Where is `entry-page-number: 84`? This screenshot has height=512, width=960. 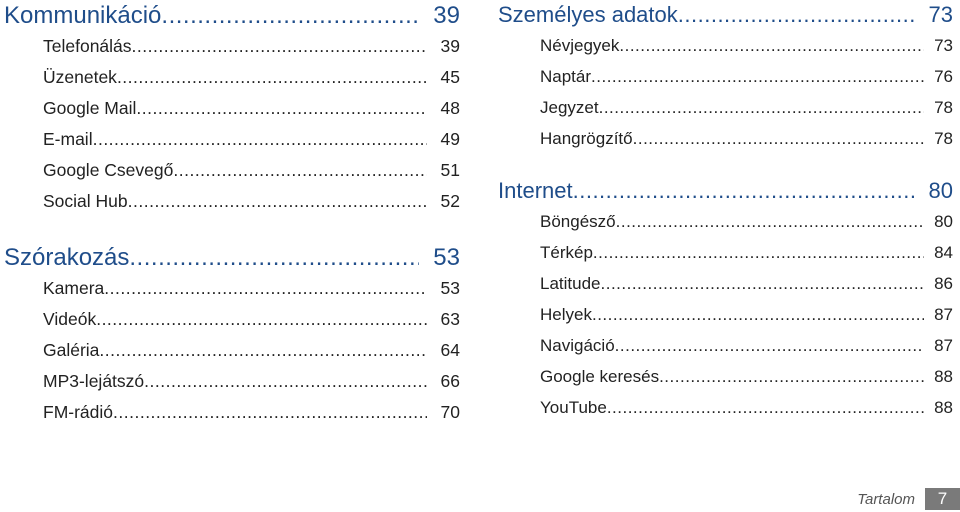
entry-page-number: 84 is located at coordinates (943, 252).